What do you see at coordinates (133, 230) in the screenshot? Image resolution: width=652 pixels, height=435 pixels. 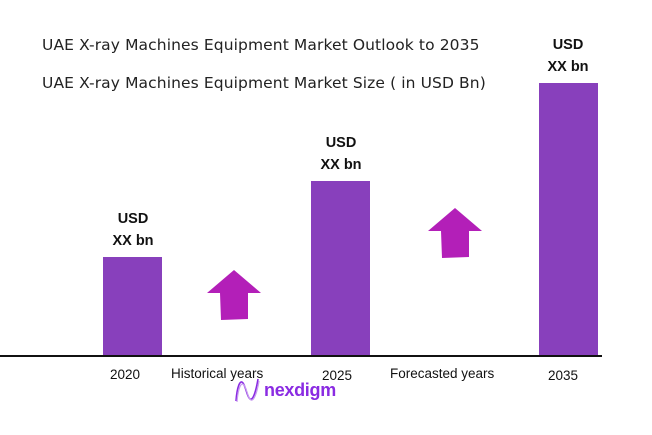 I see `value-label-2020: USD XX bn` at bounding box center [133, 230].